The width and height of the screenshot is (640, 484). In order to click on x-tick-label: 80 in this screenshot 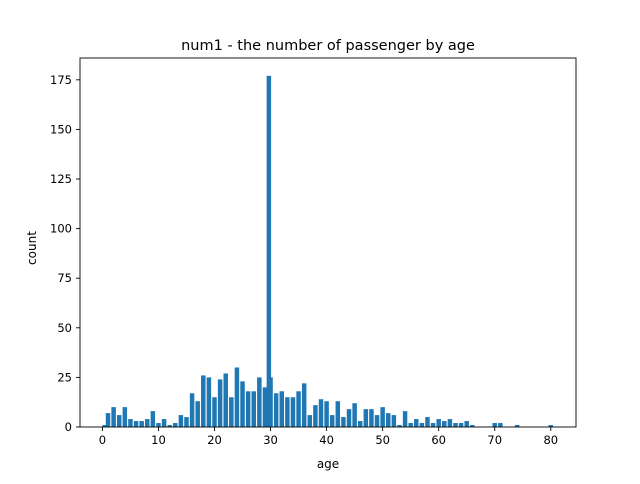, I will do `click(550, 440)`.